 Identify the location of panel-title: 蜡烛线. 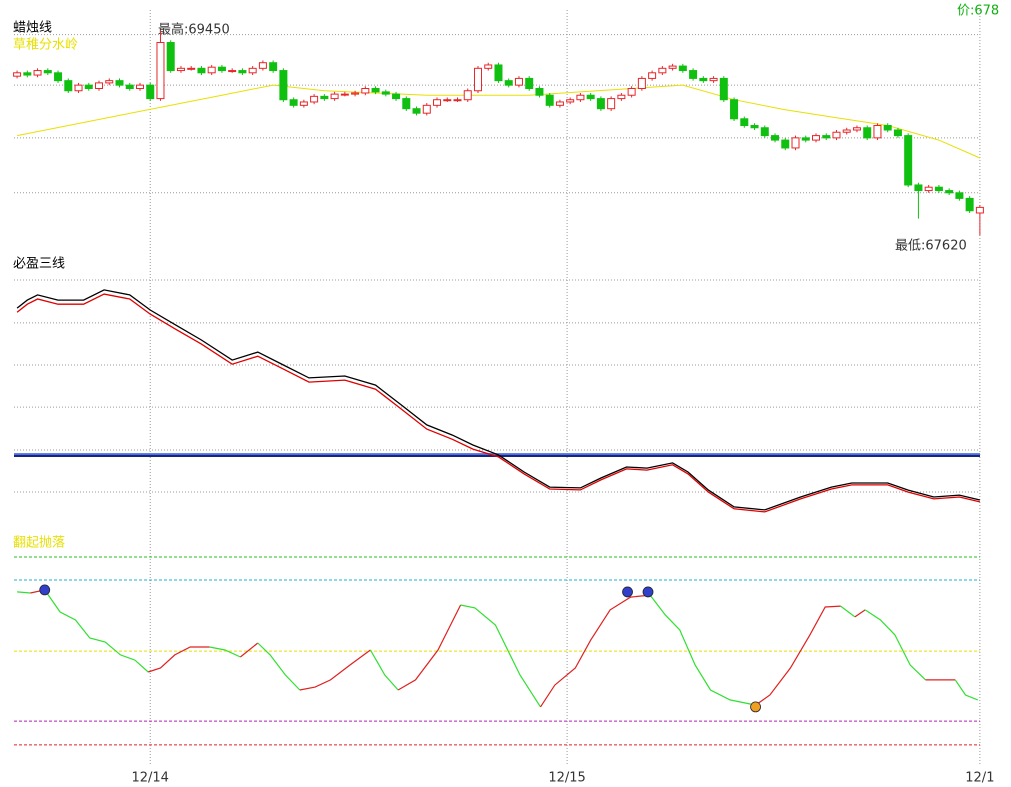
(32, 28).